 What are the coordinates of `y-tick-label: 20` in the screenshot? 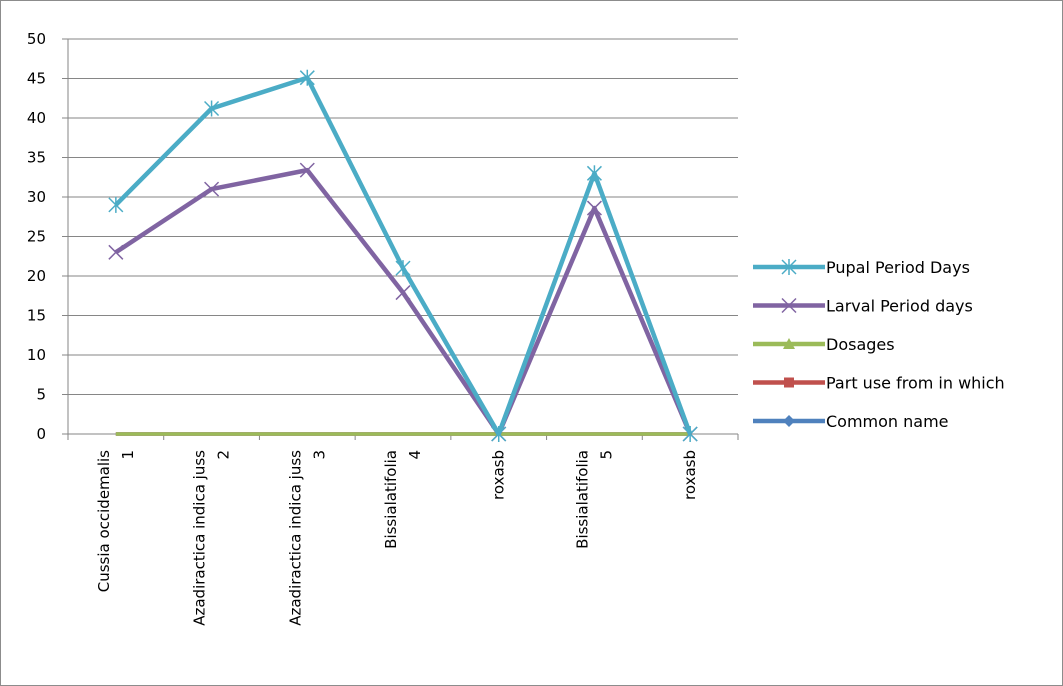 It's located at (36, 276).